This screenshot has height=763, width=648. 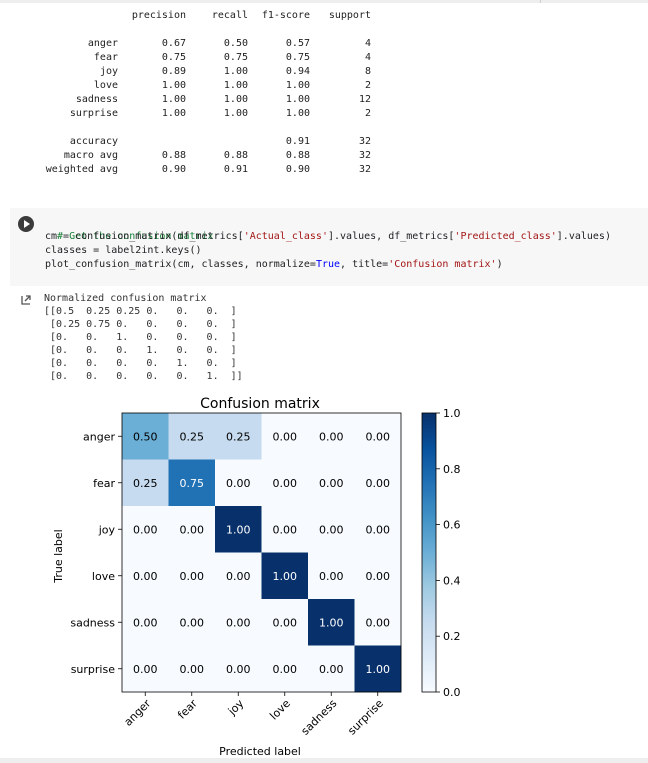 What do you see at coordinates (92, 622) in the screenshot?
I see `y-tick-label: sadness` at bounding box center [92, 622].